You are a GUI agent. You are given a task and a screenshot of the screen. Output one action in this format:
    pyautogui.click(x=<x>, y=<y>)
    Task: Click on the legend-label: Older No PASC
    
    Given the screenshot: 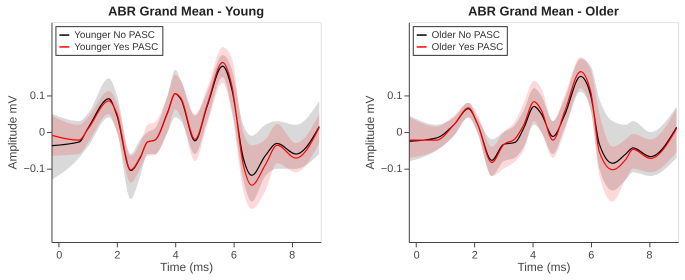 What is the action you would take?
    pyautogui.click(x=466, y=36)
    